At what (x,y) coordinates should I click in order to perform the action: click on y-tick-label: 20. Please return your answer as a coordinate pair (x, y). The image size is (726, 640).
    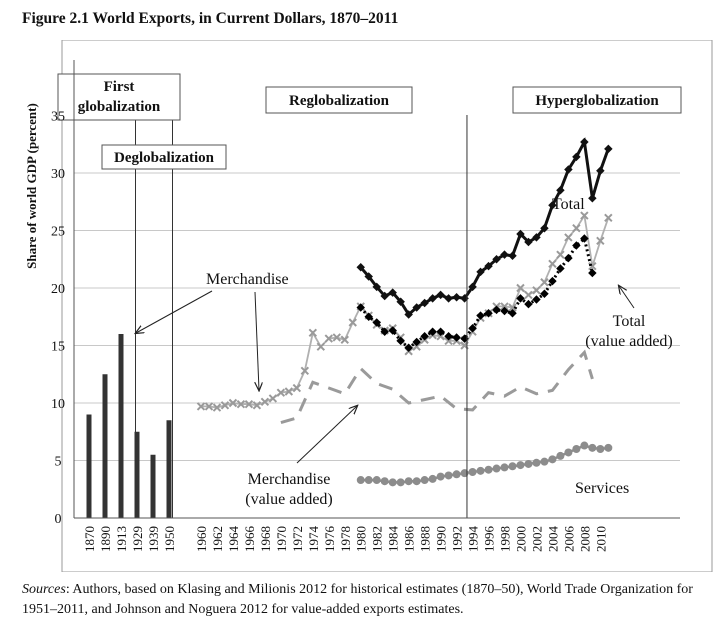
    Looking at the image, I should click on (58, 289).